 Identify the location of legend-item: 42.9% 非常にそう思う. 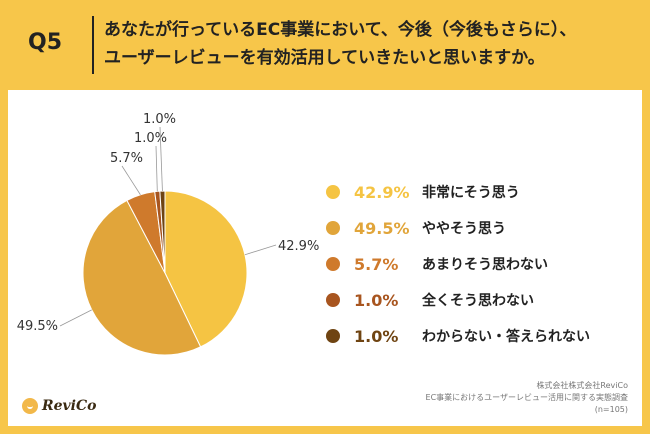
(458, 192).